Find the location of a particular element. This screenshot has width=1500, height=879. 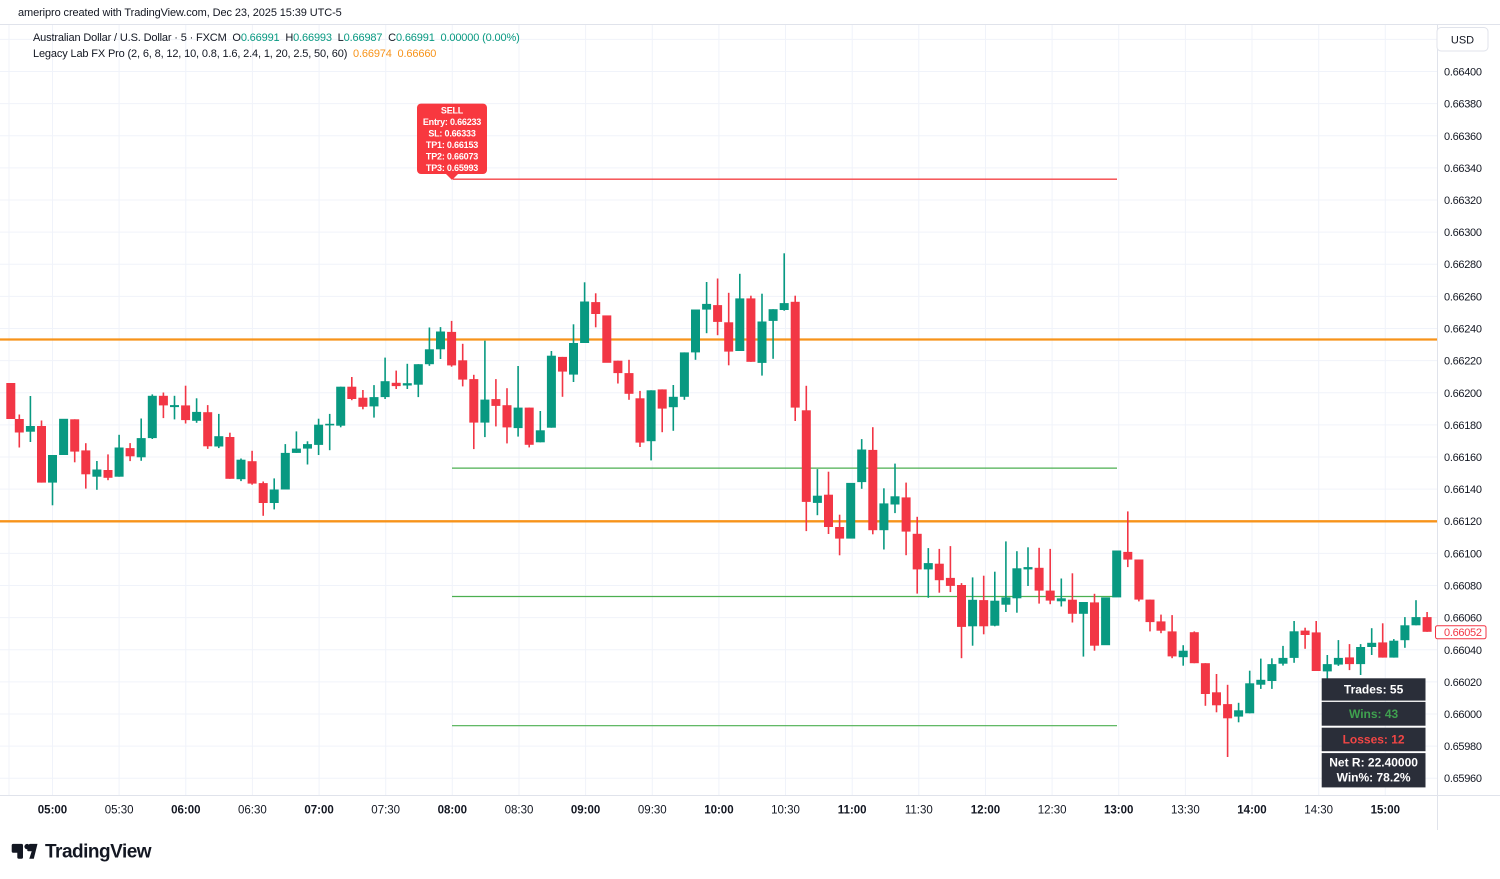

svg-text: 0.66220 is located at coordinates (1463, 362).